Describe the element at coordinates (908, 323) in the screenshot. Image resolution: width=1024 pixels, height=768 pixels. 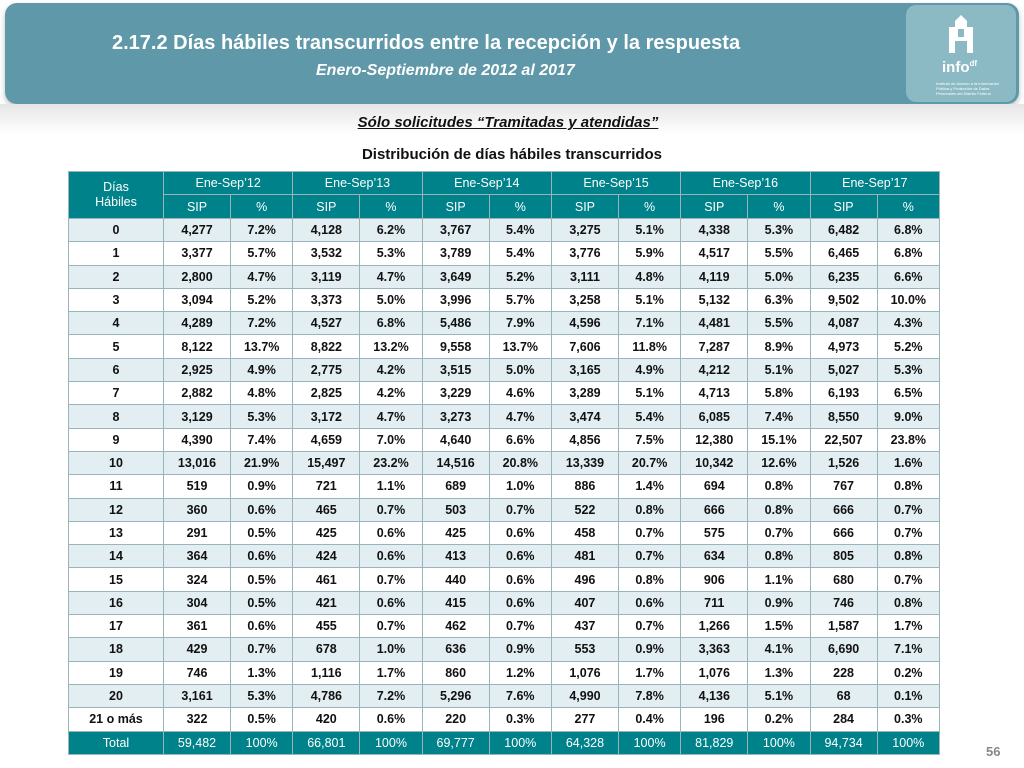
I see `percent-cell: 4.3%` at that location.